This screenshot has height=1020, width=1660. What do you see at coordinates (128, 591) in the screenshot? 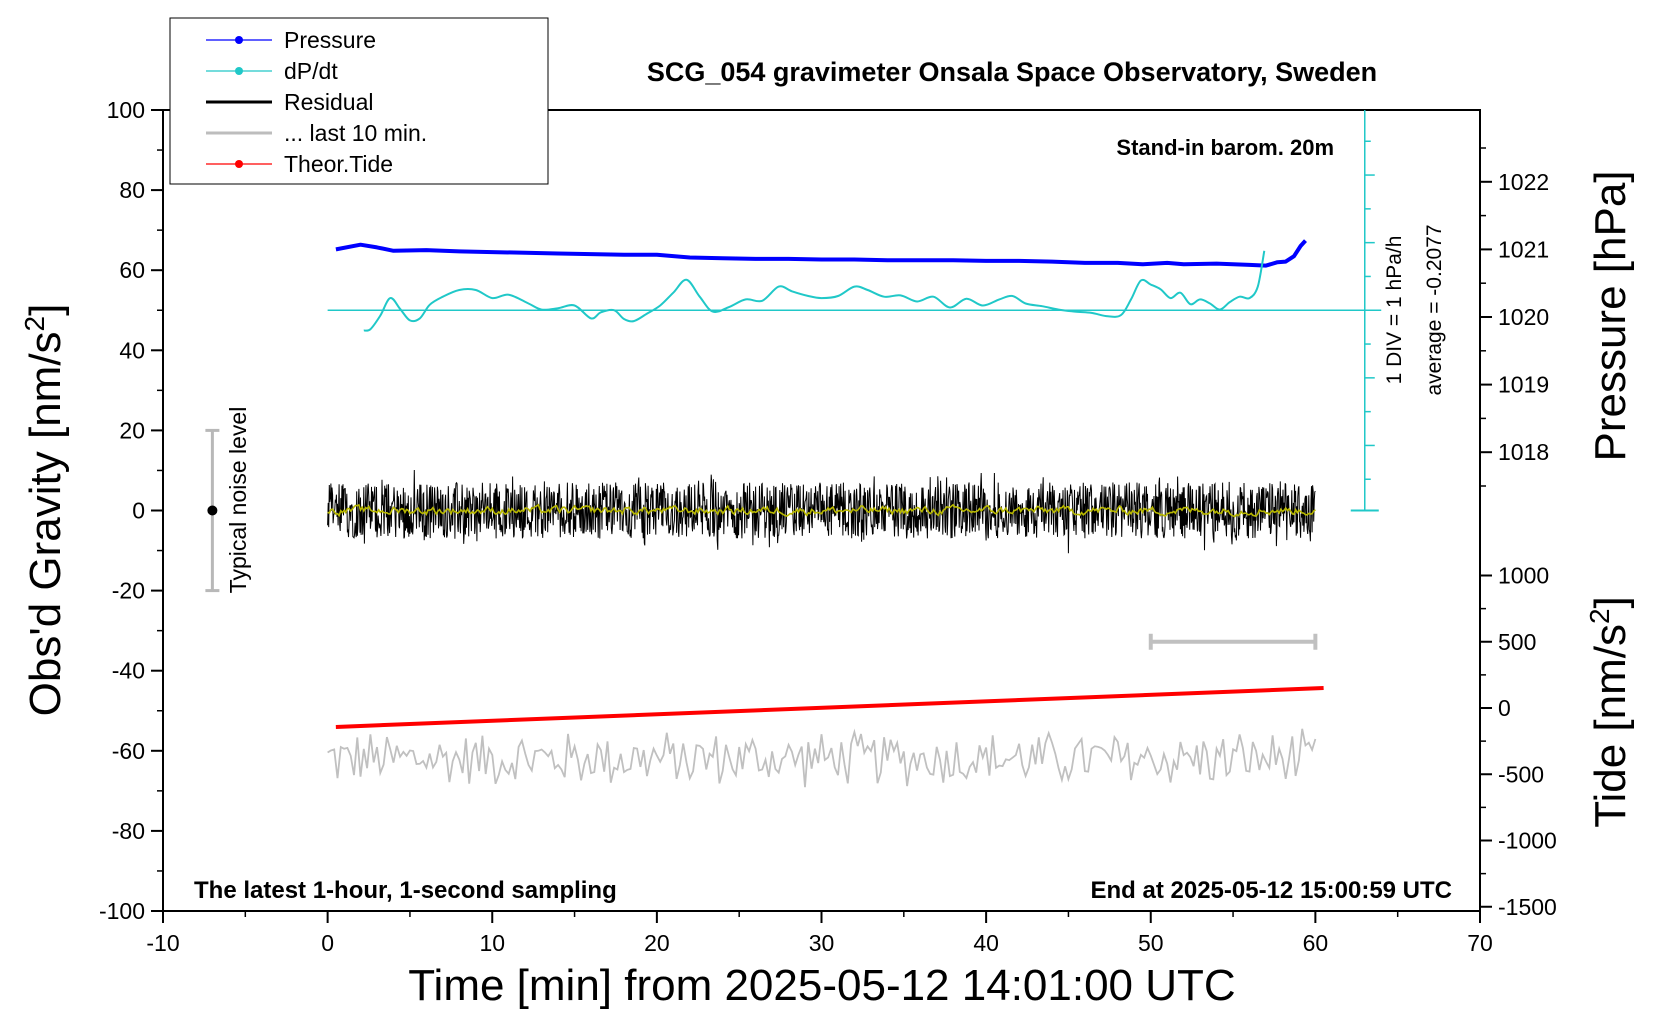
I see `y-tick-label: -20` at bounding box center [128, 591].